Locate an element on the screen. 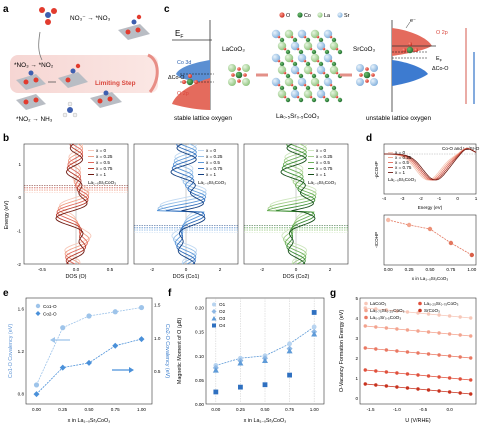 The image size is (482, 432). cohp-legend-label: x = 0 is located at coordinates (400, 152).